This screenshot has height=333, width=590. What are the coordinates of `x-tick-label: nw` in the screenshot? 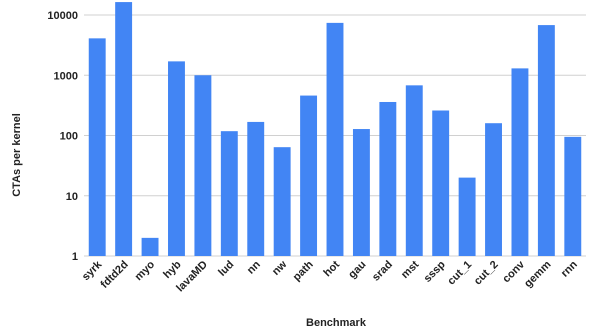 It's located at (280, 268).